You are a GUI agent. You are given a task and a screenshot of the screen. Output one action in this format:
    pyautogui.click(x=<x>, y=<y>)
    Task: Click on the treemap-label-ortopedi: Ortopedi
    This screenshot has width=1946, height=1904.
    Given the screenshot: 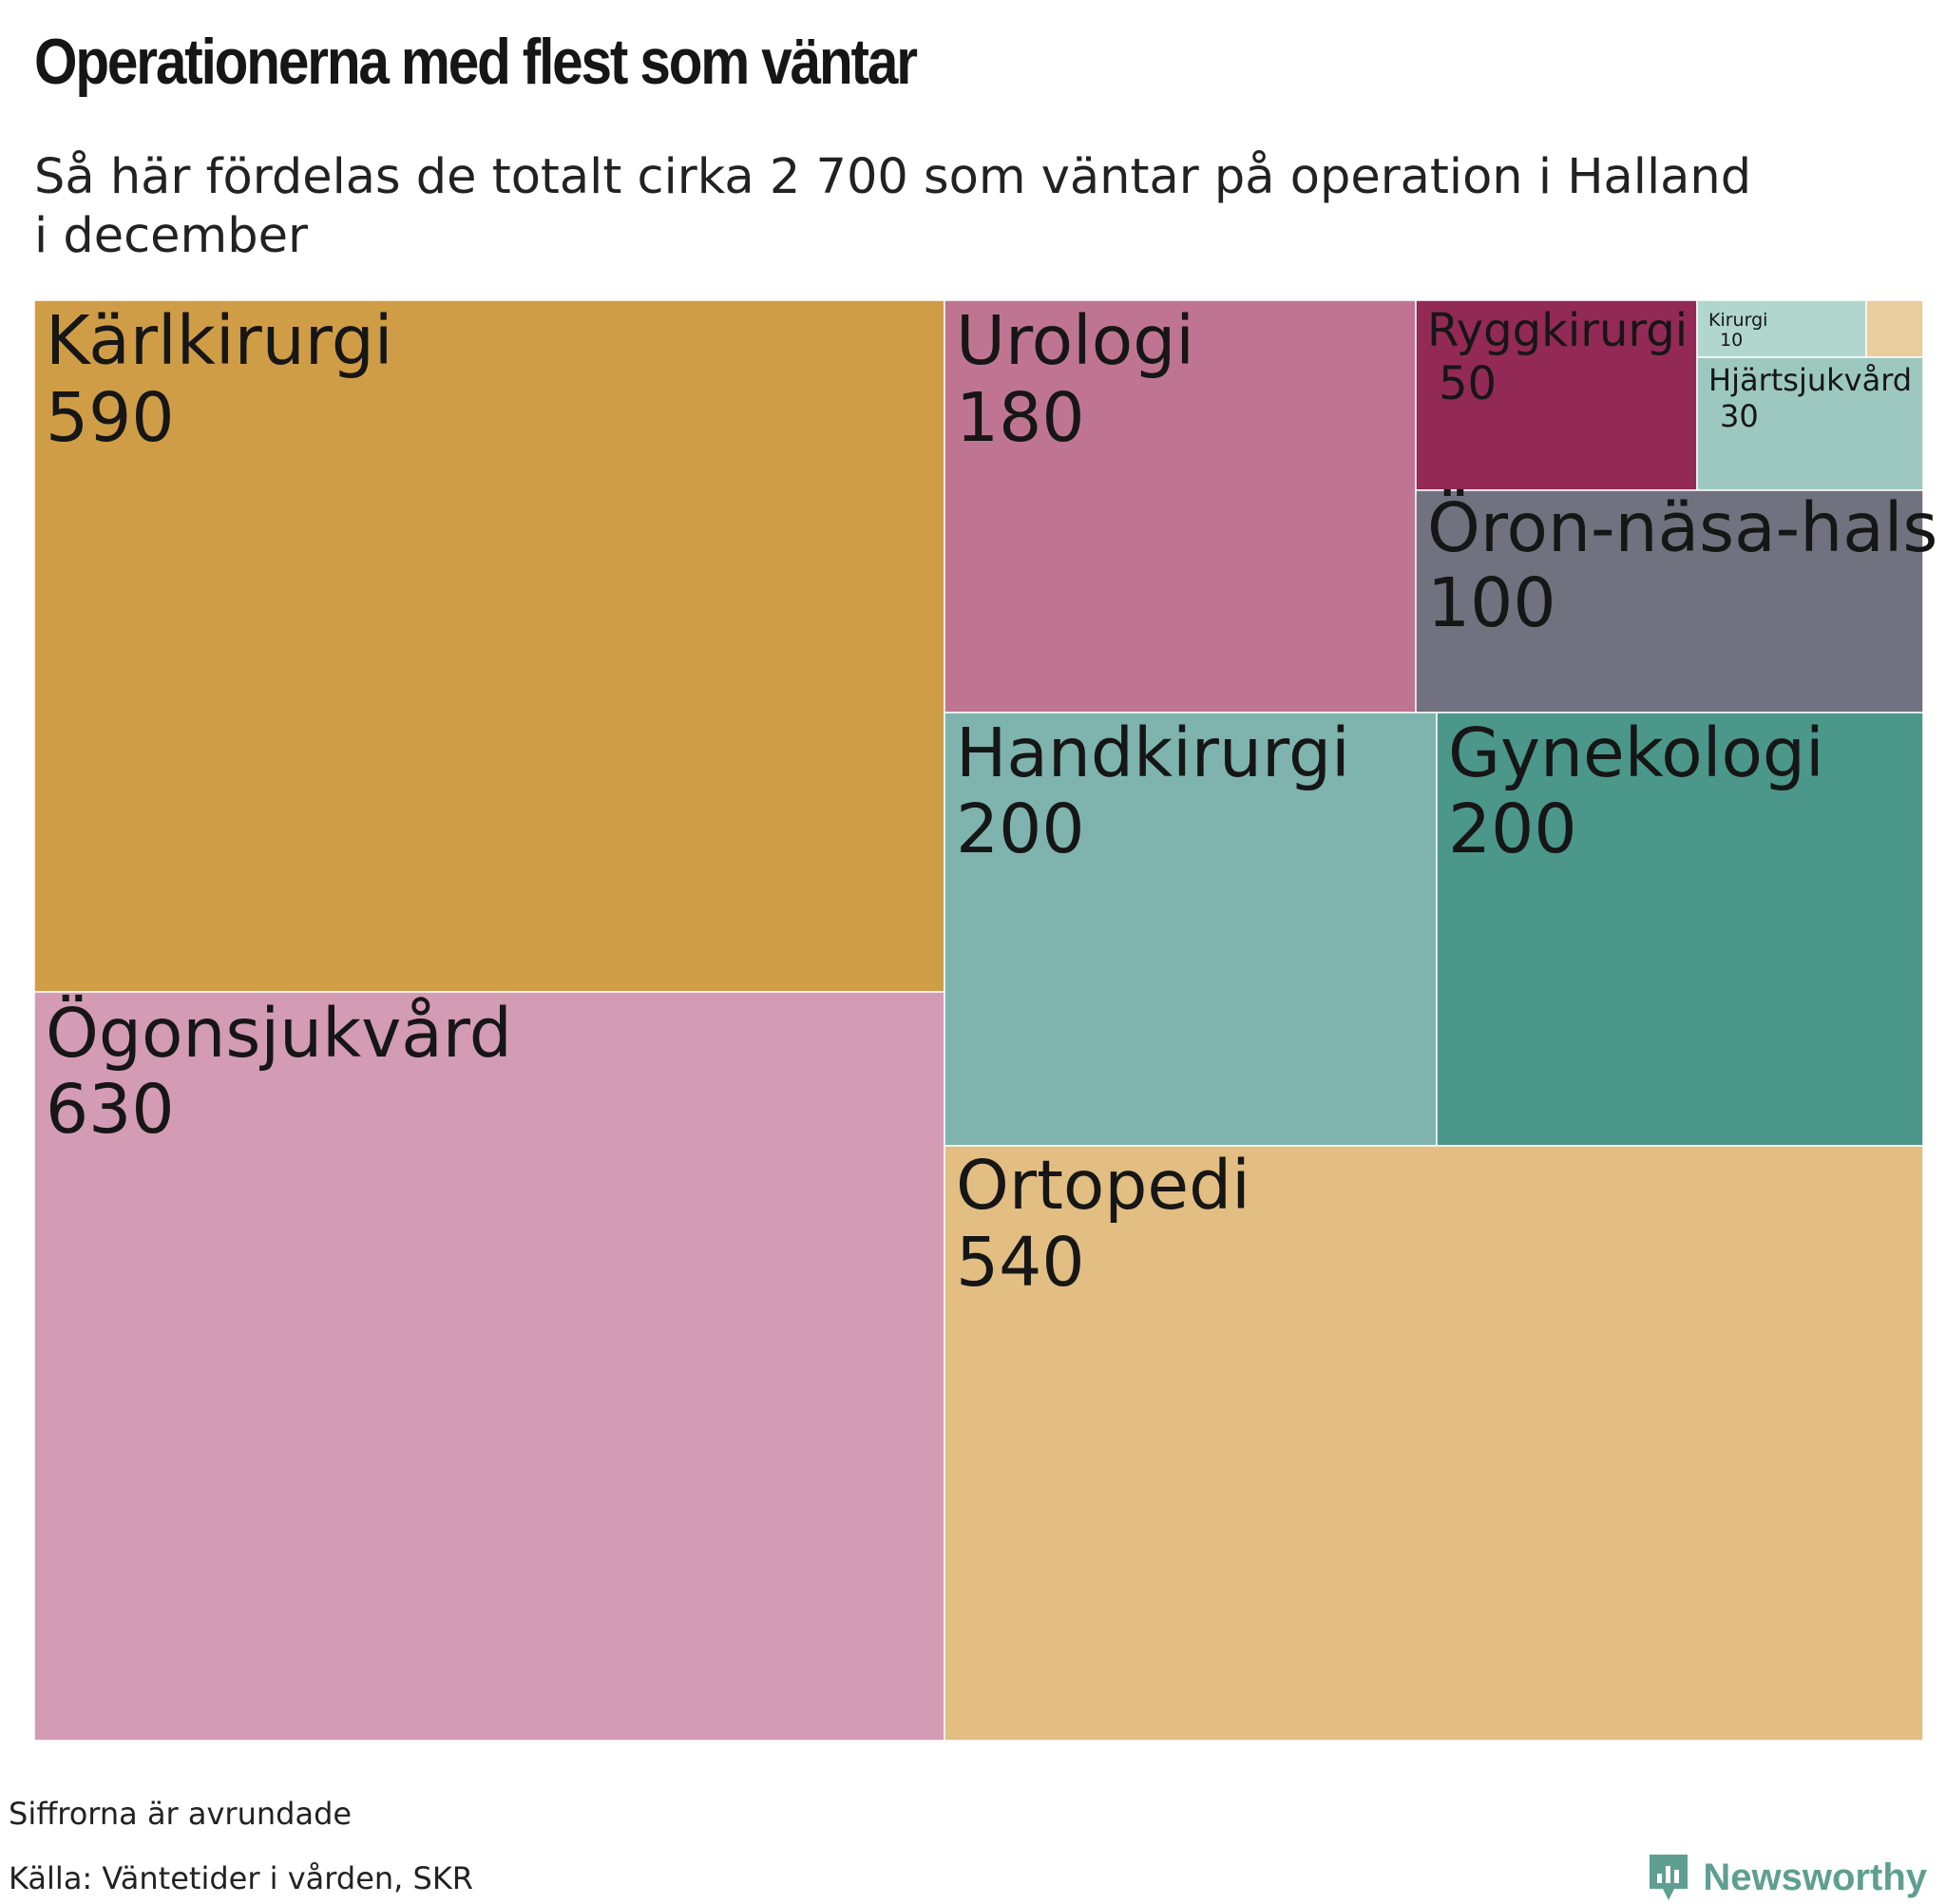 What is the action you would take?
    pyautogui.click(x=1103, y=1185)
    